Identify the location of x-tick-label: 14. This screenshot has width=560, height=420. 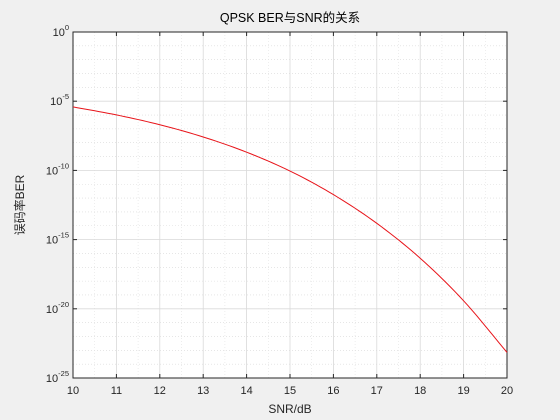
(246, 391).